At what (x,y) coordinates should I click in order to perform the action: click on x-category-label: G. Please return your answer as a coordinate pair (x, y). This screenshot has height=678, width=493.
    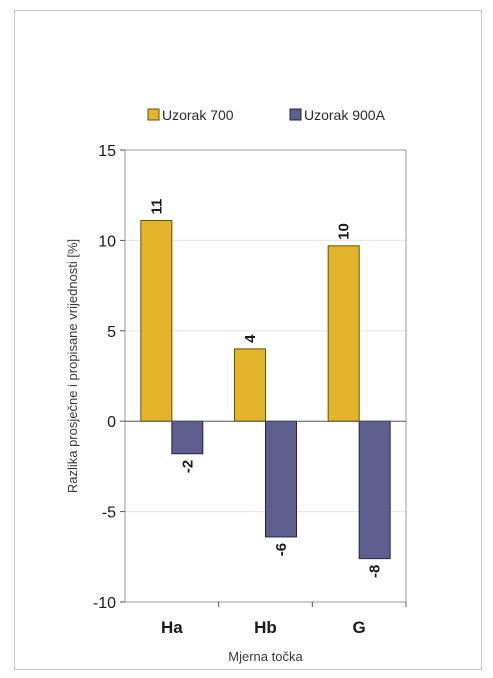
    Looking at the image, I should click on (359, 627).